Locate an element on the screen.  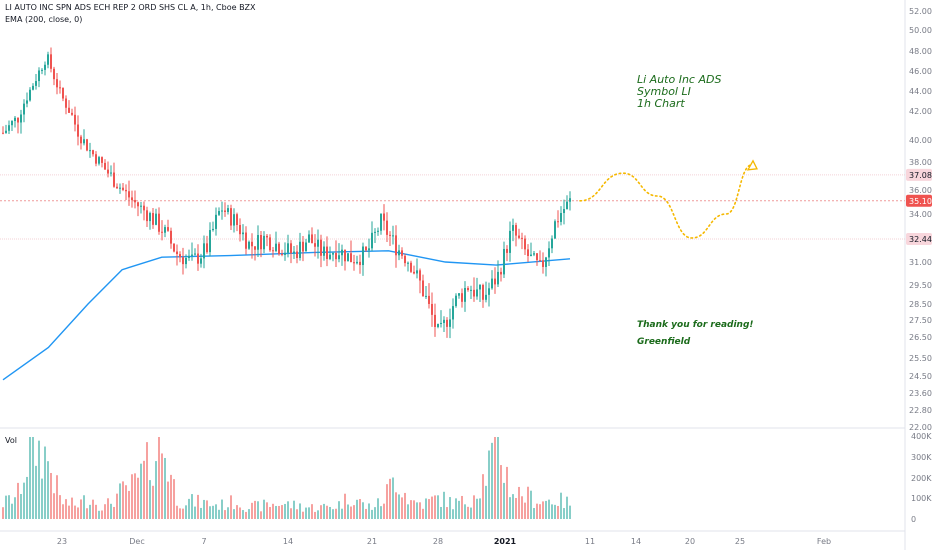
time-tick-label: 2021 is located at coordinates (505, 541).